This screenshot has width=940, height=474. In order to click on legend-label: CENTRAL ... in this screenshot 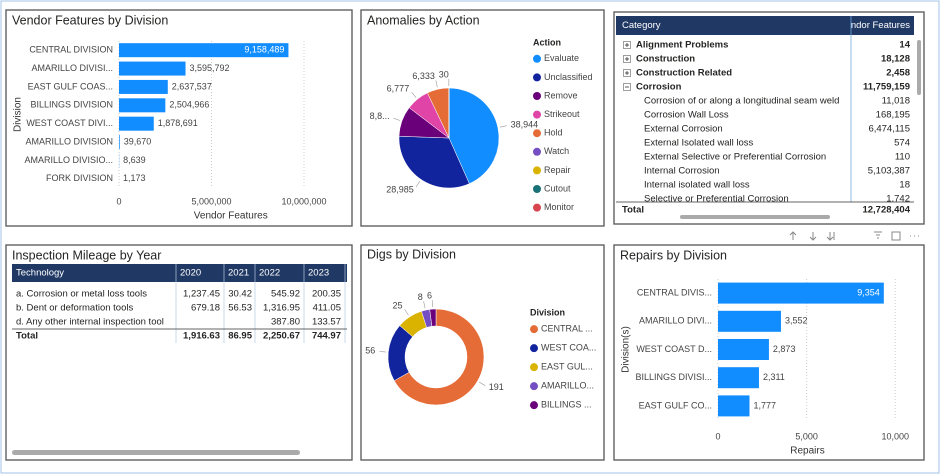, I will do `click(567, 329)`.